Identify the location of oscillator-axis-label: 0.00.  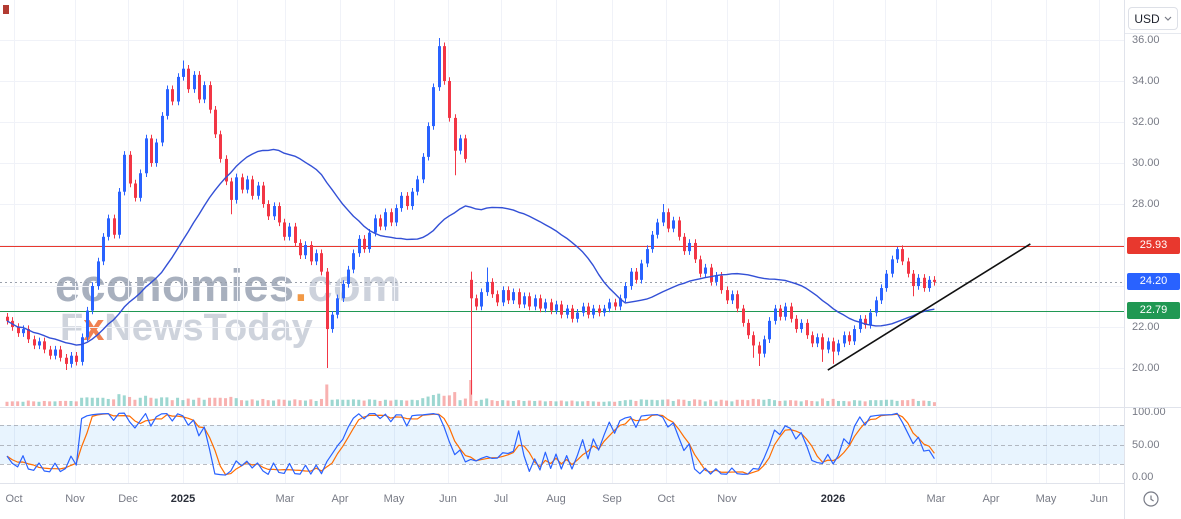
(1143, 477).